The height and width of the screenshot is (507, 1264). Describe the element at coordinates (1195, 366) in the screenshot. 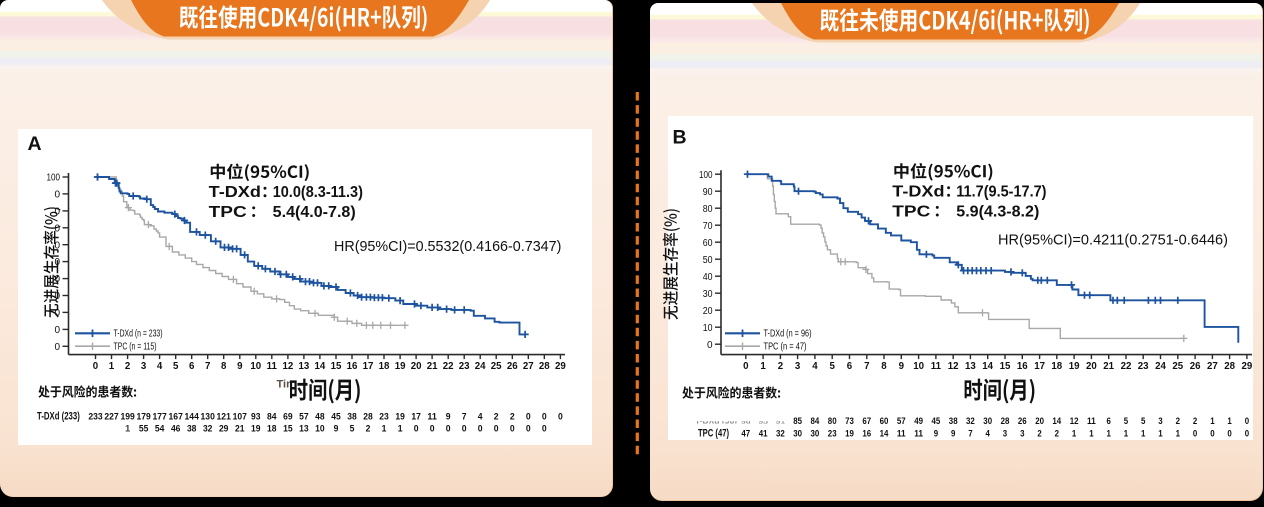

I see `svg-text: 26` at that location.